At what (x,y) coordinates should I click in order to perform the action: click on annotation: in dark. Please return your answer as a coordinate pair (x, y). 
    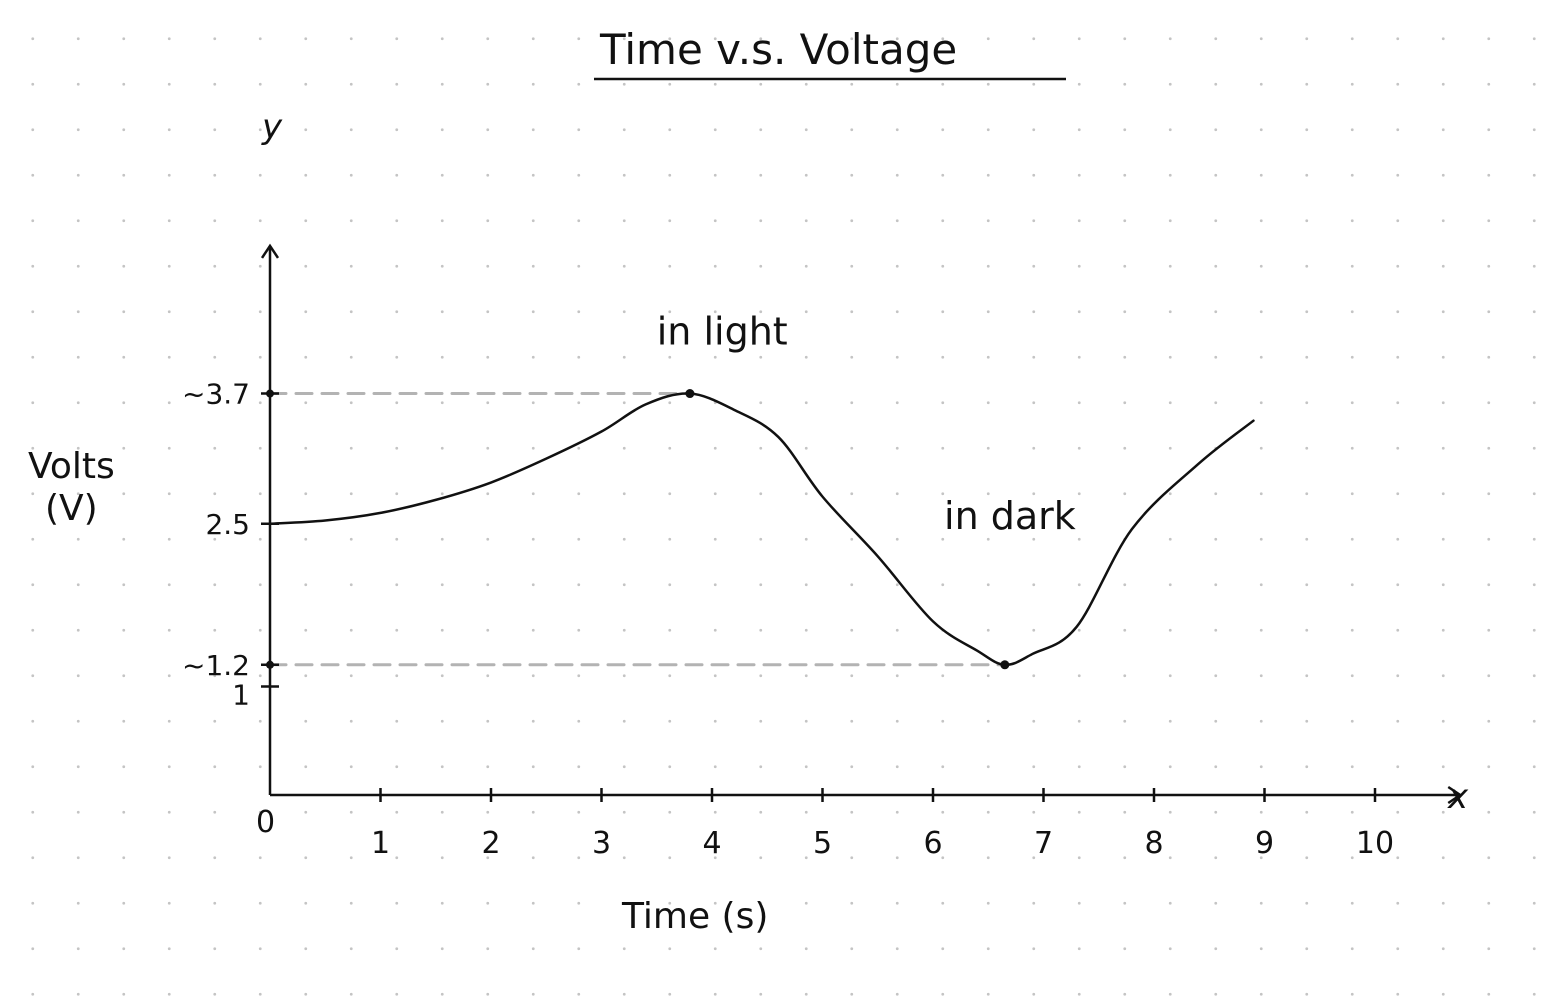
    Looking at the image, I should click on (1010, 516).